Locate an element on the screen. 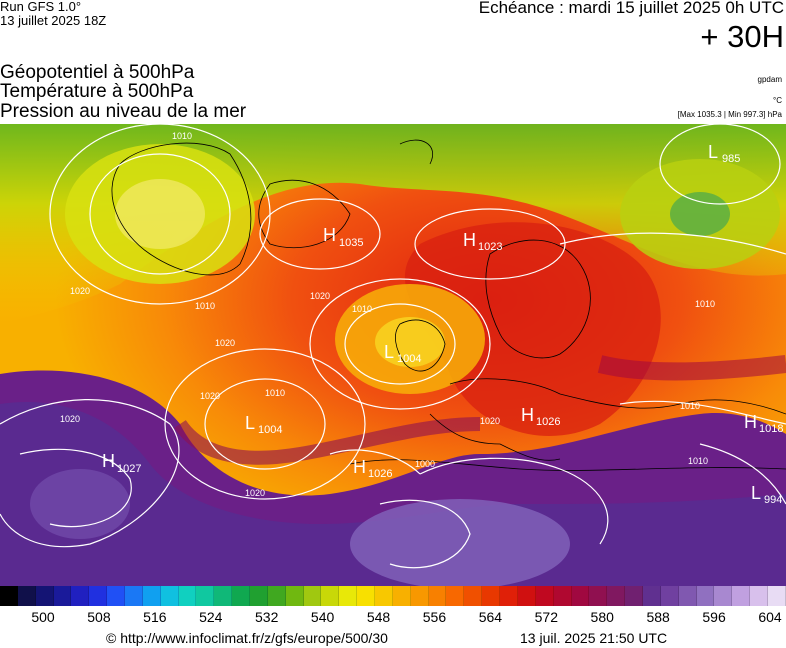 Image resolution: width=786 pixels, height=648 pixels. unit-gpdam: gpdam is located at coordinates (769, 79).